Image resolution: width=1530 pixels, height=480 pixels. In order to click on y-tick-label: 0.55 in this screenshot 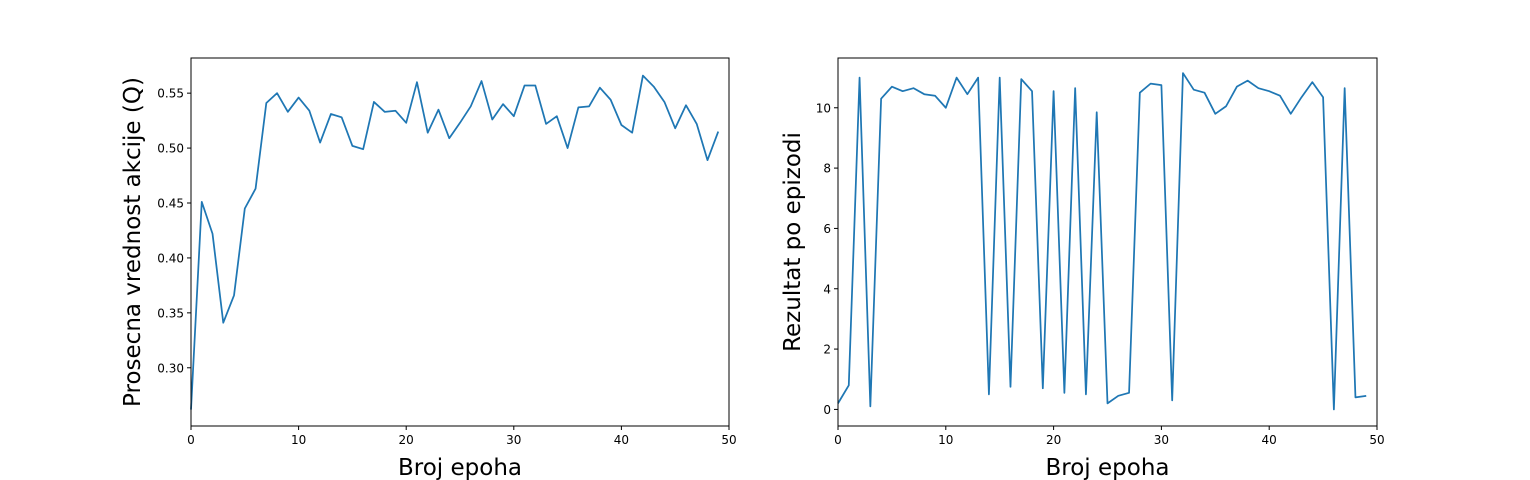, I will do `click(170, 94)`.